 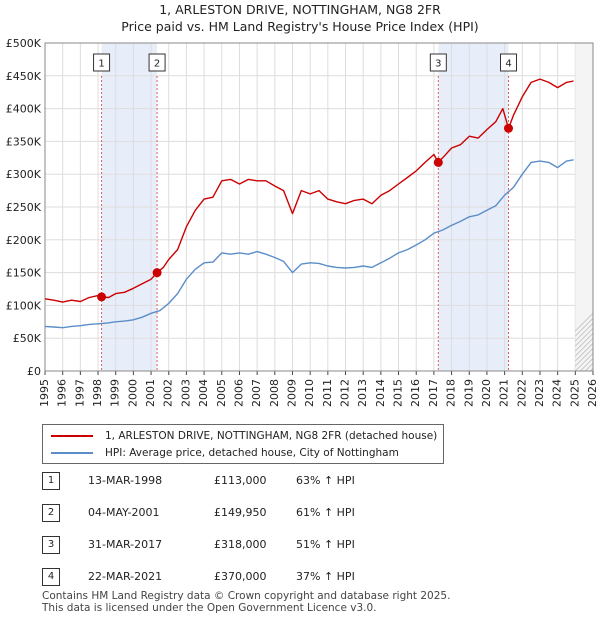 What do you see at coordinates (24, 141) in the screenshot?
I see `y-tick-label: £350K` at bounding box center [24, 141].